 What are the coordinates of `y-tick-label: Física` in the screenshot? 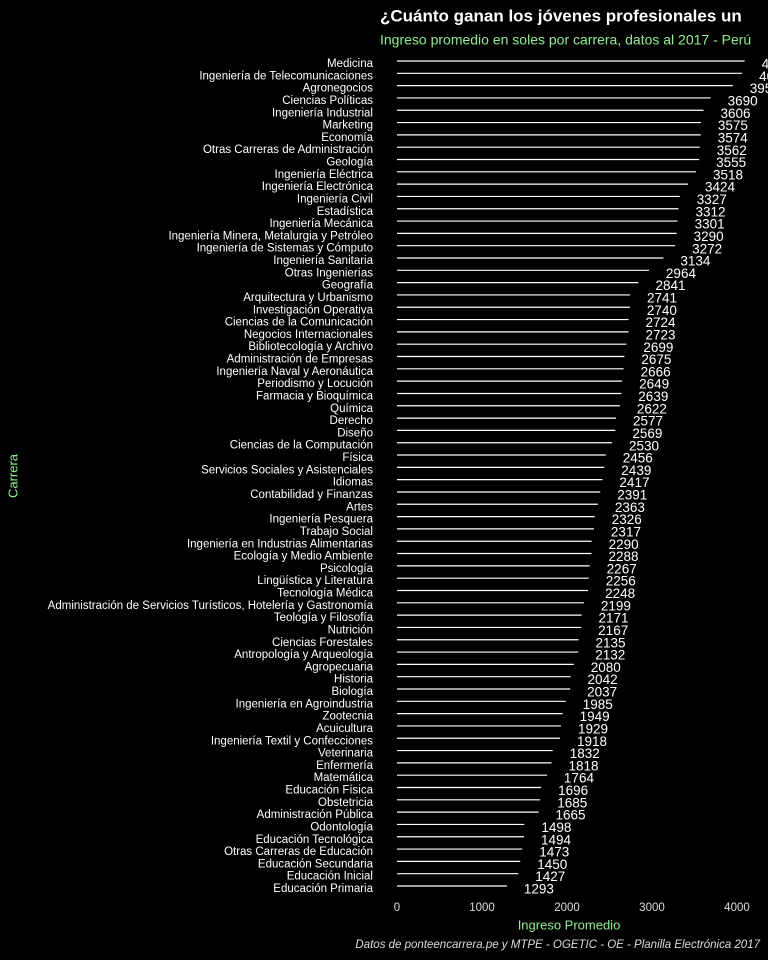 It's located at (357, 458).